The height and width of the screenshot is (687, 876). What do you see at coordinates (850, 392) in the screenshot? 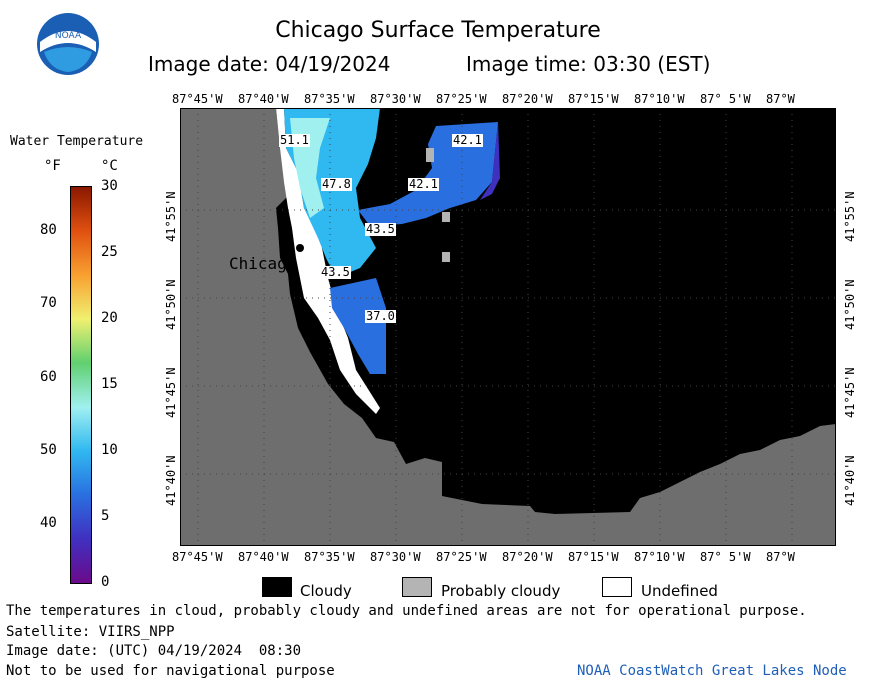
I see `lat-tick-right: 41°45'N` at bounding box center [850, 392].